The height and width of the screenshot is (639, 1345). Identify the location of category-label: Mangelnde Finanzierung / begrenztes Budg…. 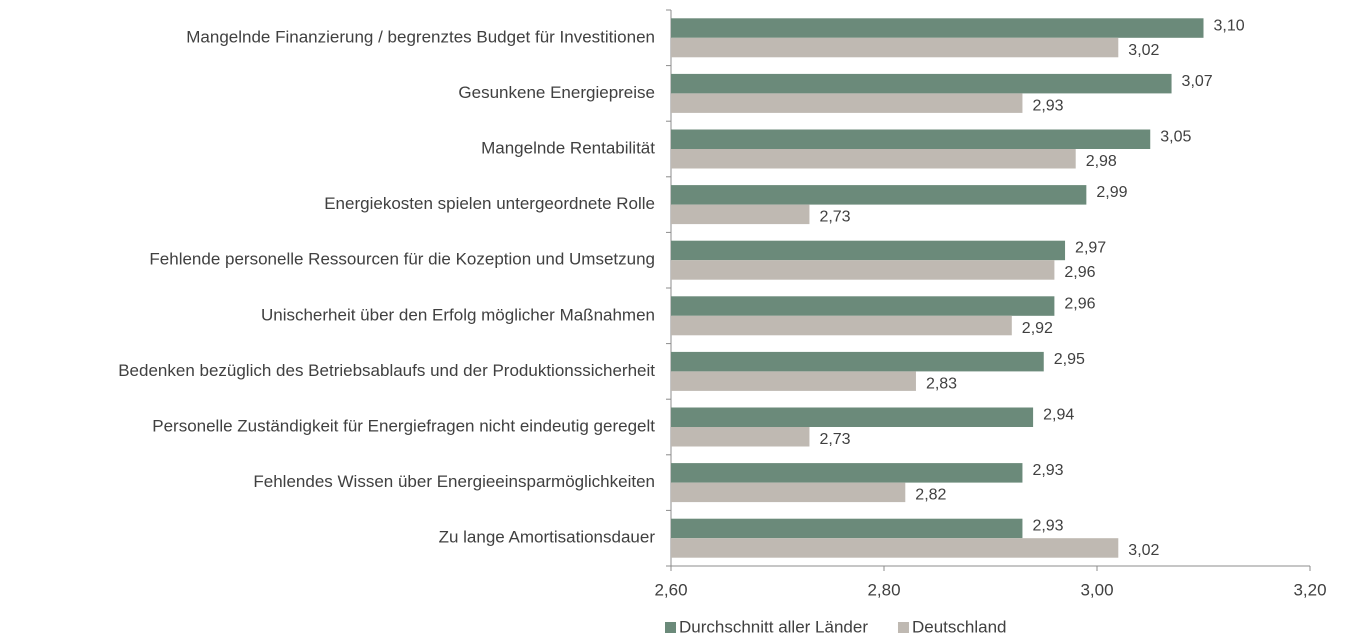
(420, 36).